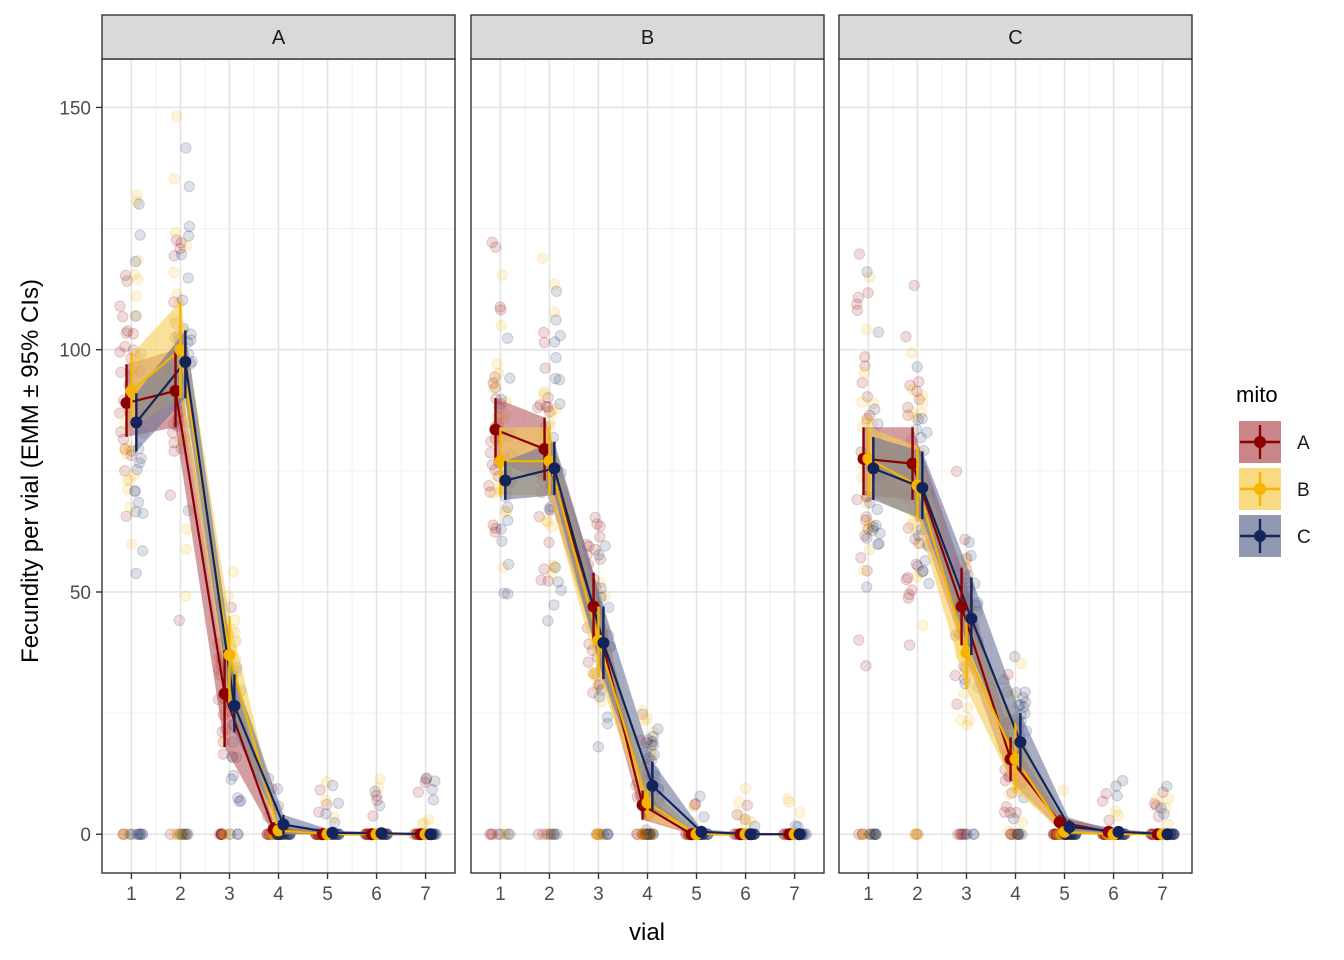  What do you see at coordinates (1113, 894) in the screenshot?
I see `x-tick-label: 6` at bounding box center [1113, 894].